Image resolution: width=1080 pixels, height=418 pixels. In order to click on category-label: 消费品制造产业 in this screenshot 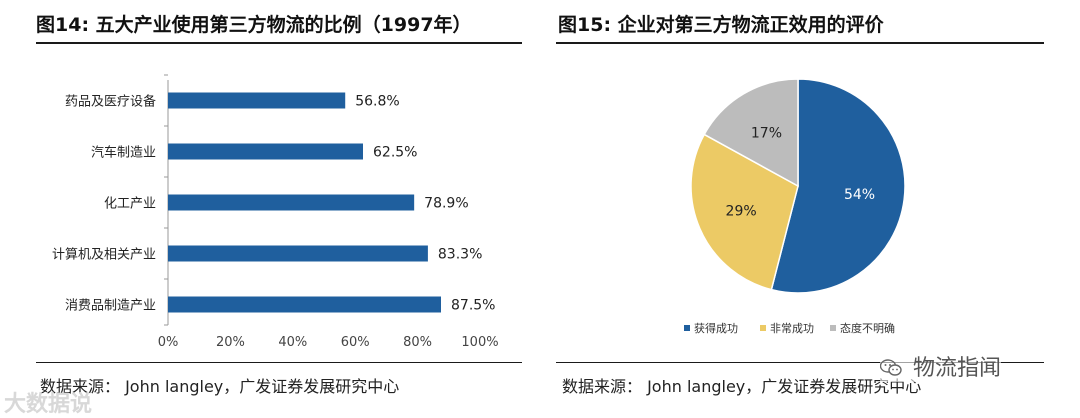, I will do `click(110, 306)`.